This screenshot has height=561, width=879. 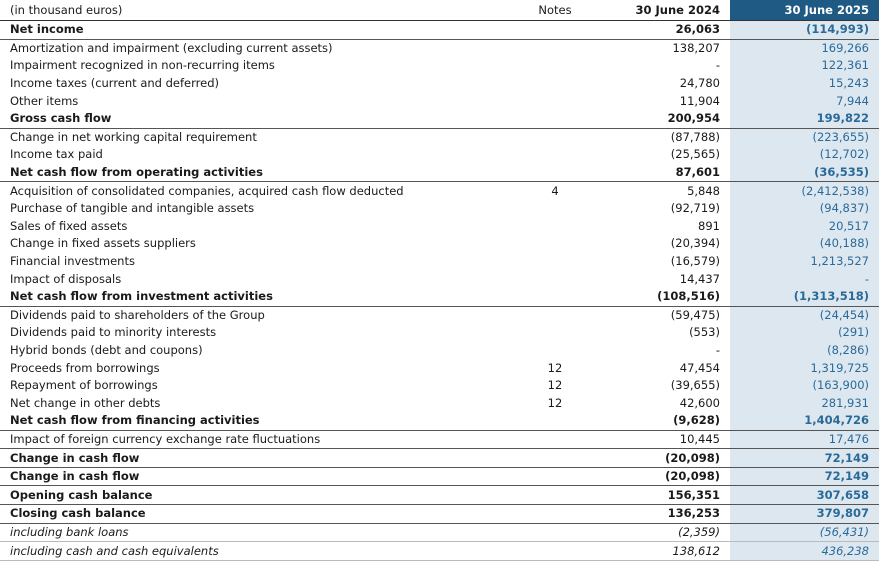 I want to click on row-label: Hybrid bonds (debt and coupons), so click(x=106, y=349).